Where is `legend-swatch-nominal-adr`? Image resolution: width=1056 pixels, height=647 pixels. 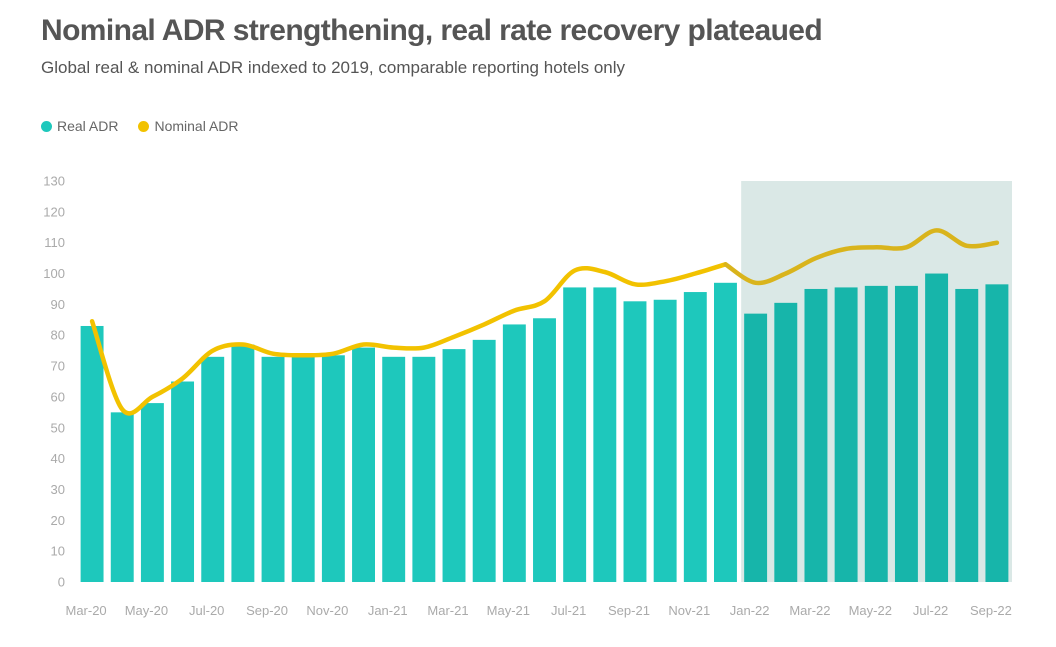 legend-swatch-nominal-adr is located at coordinates (144, 126).